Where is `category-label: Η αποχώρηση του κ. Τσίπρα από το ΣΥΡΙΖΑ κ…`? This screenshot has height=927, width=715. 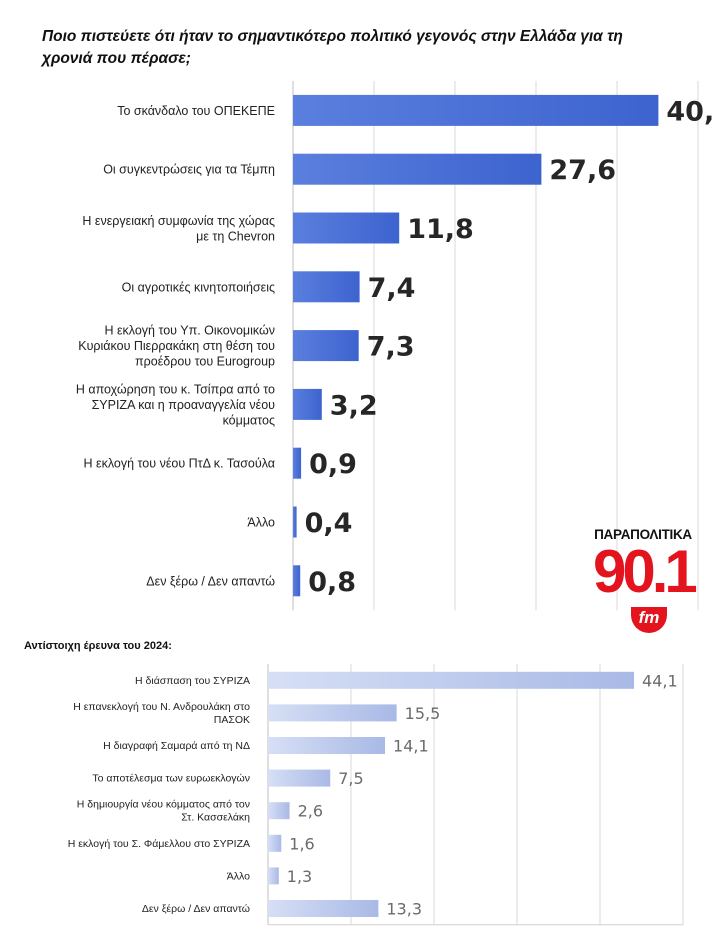 category-label: Η αποχώρηση του κ. Τσίπρα από το ΣΥΡΙΖΑ κ… is located at coordinates (175, 404).